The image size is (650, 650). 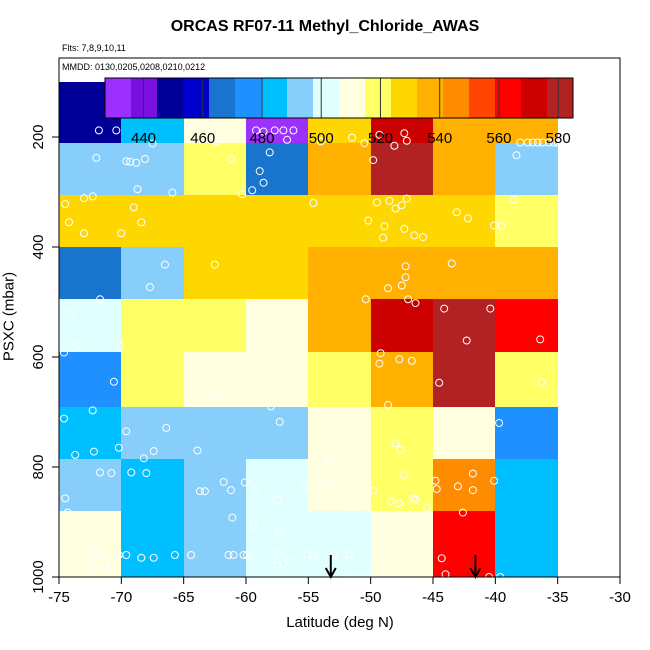 I want to click on y-tick-label: 400, so click(x=38, y=246).